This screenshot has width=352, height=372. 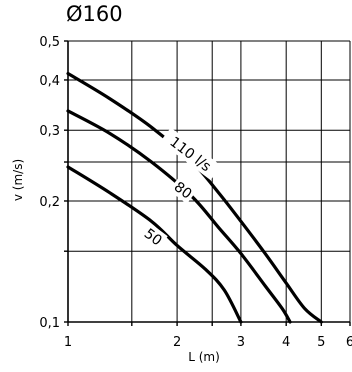 I want to click on chart-title: Ø160, so click(x=94, y=14).